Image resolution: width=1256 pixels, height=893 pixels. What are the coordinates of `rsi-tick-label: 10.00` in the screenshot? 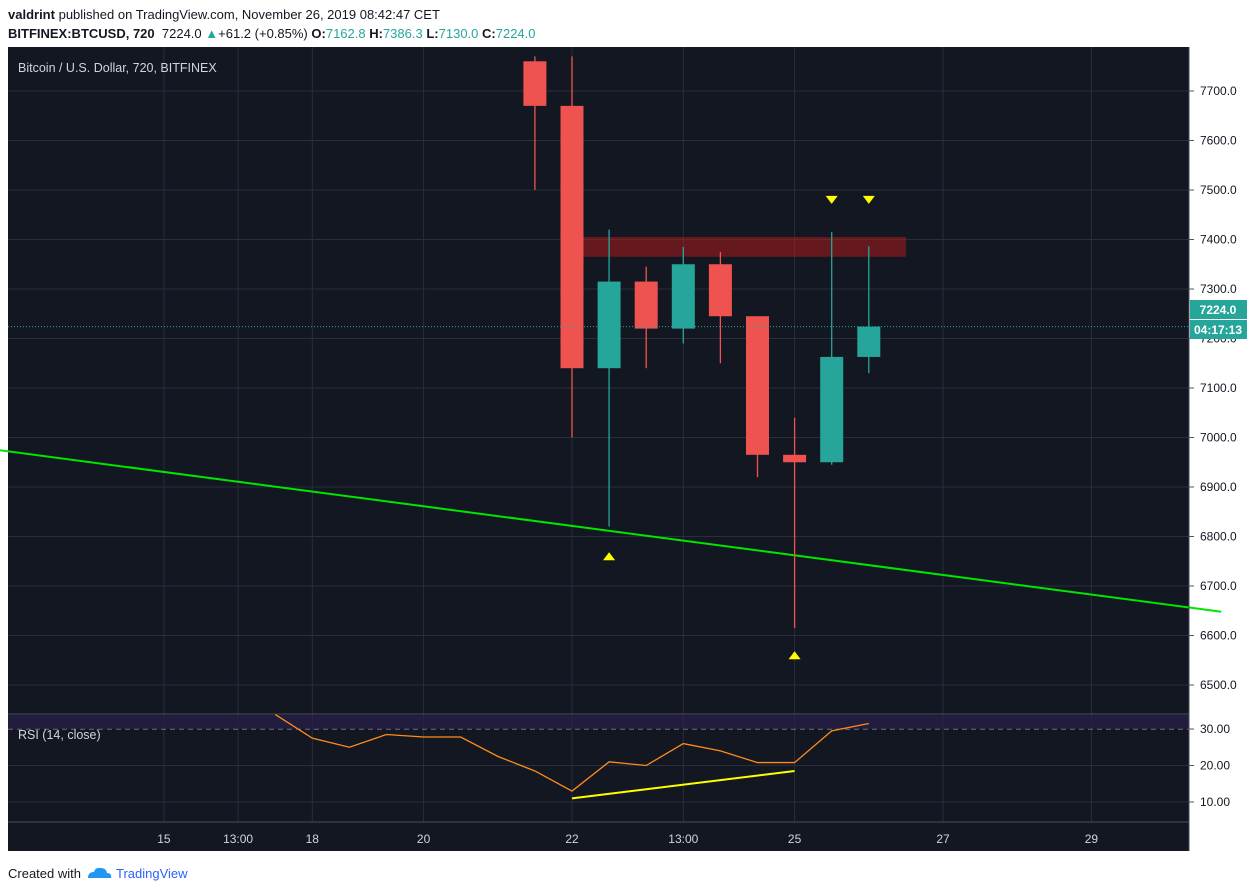 It's located at (1215, 802).